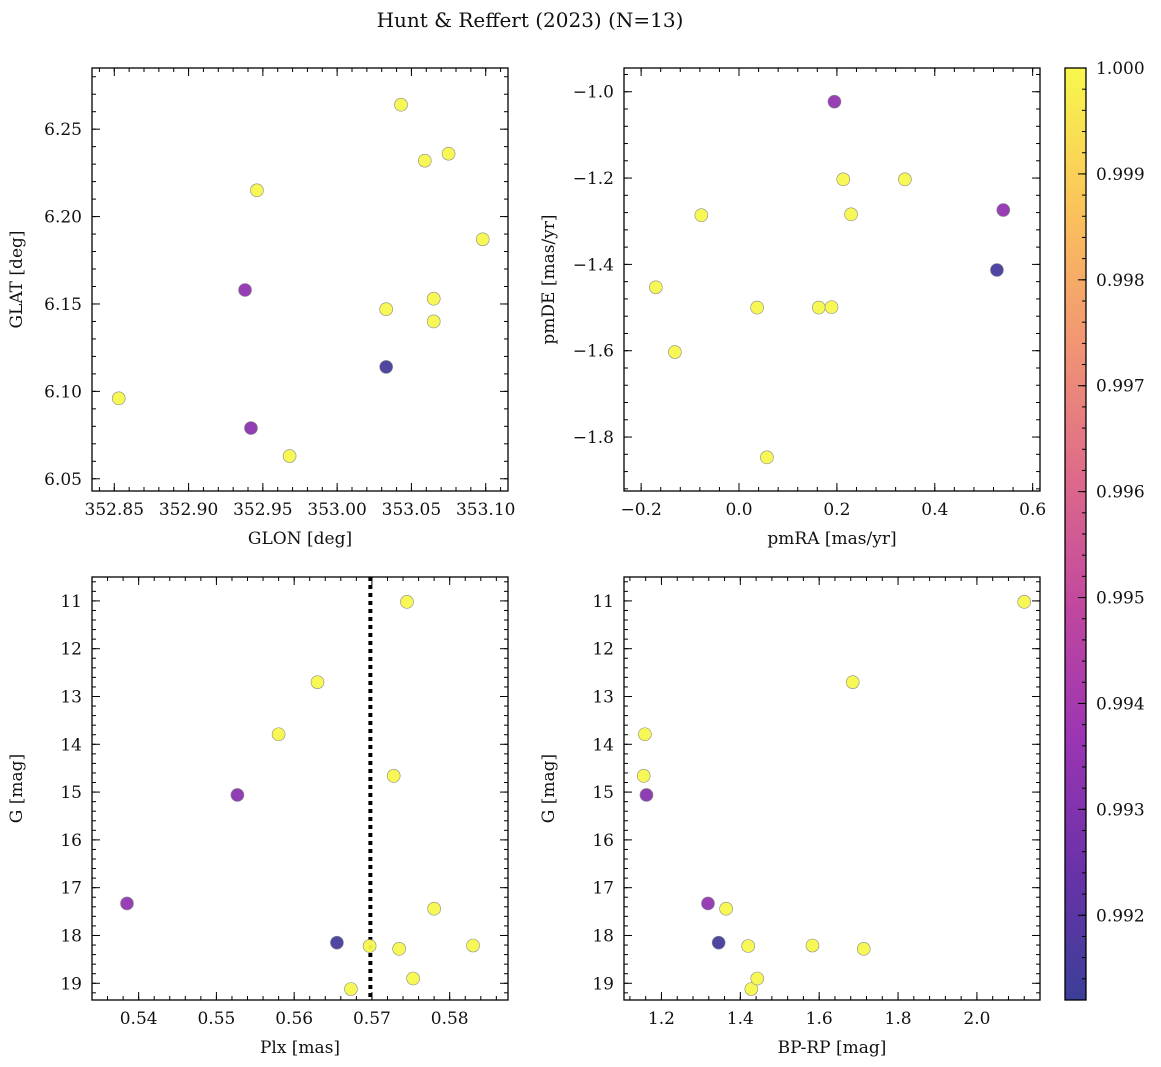 The image size is (1161, 1067). Describe the element at coordinates (593, 438) in the screenshot. I see `y-tick-label: −1.8` at that location.